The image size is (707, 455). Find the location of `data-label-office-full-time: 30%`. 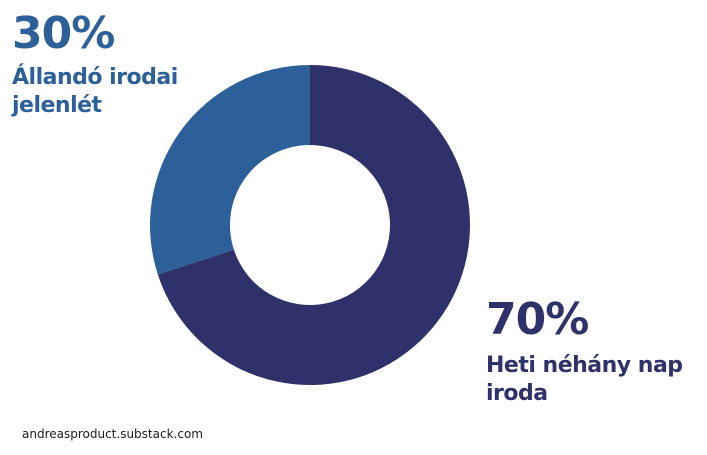

data-label-office-full-time: 30% is located at coordinates (63, 33).